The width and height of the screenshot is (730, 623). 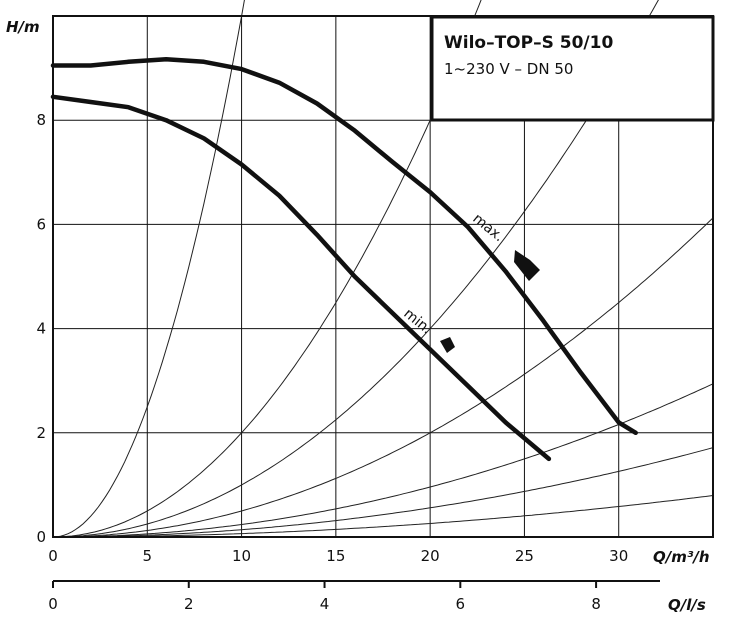 I want to click on x-axis-label: Q/m³/h, so click(x=681, y=557).